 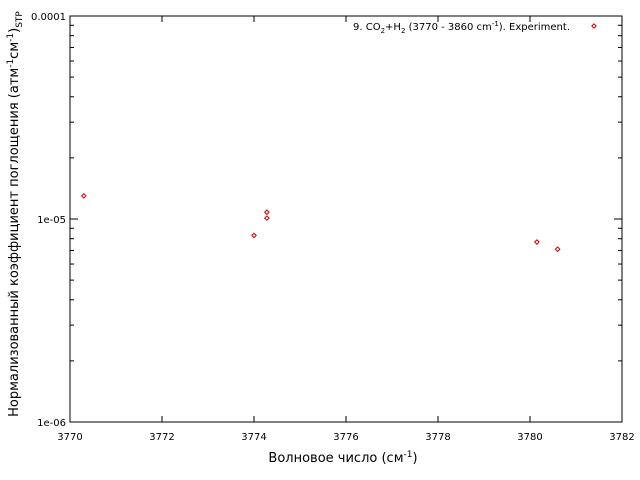 What do you see at coordinates (345, 437) in the screenshot?
I see `x-tick-label: 3776` at bounding box center [345, 437].